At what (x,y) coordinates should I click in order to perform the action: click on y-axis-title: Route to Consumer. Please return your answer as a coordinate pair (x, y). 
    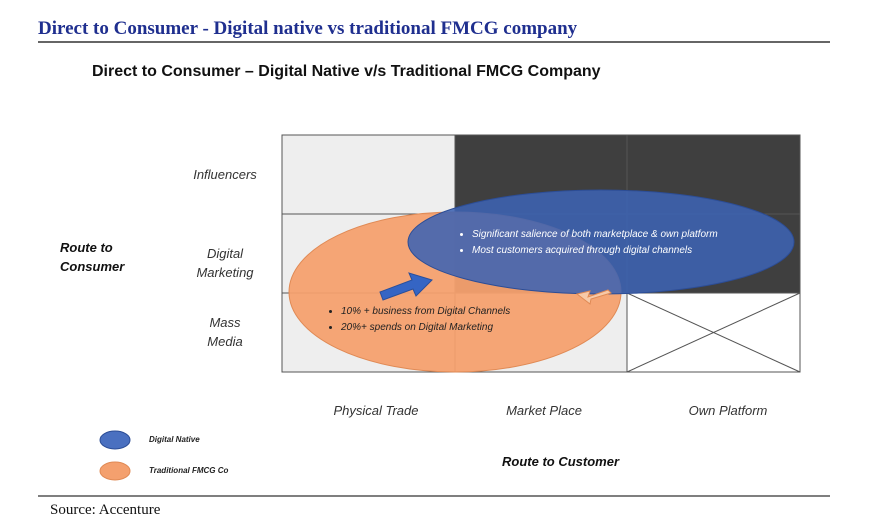
    Looking at the image, I should click on (92, 257).